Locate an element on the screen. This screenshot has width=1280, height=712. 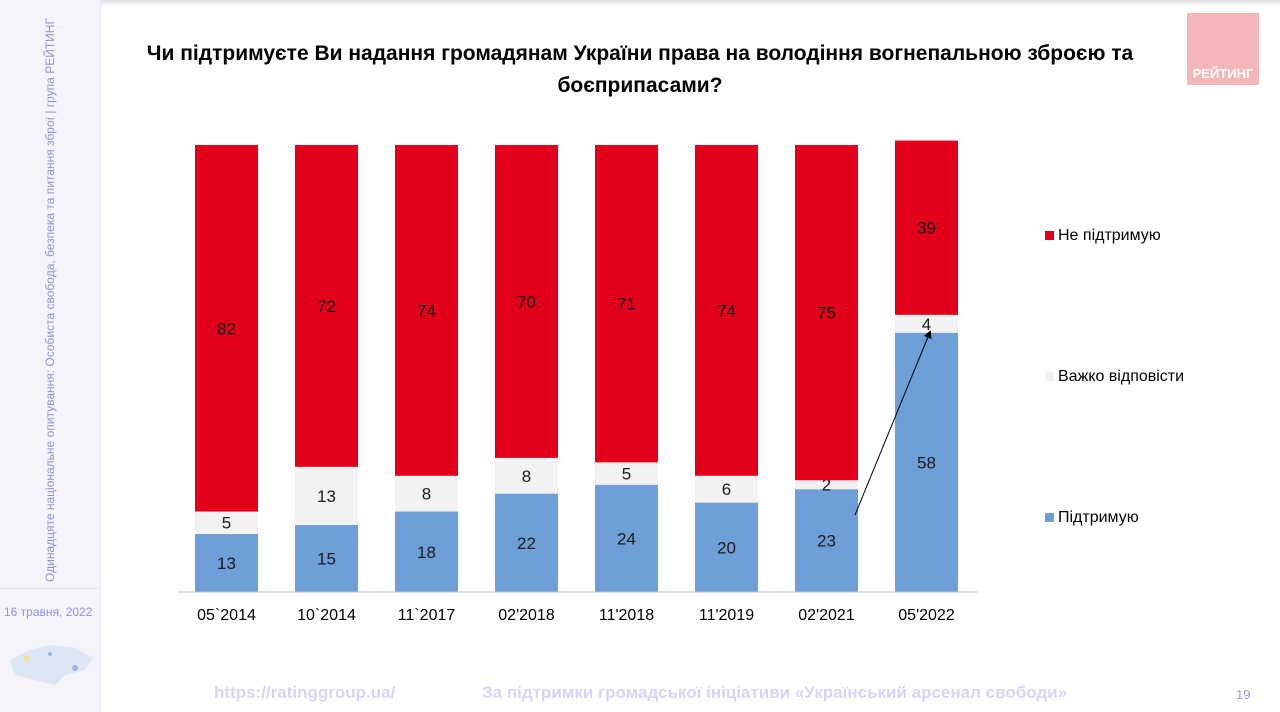
data-label: 71 is located at coordinates (626, 304).